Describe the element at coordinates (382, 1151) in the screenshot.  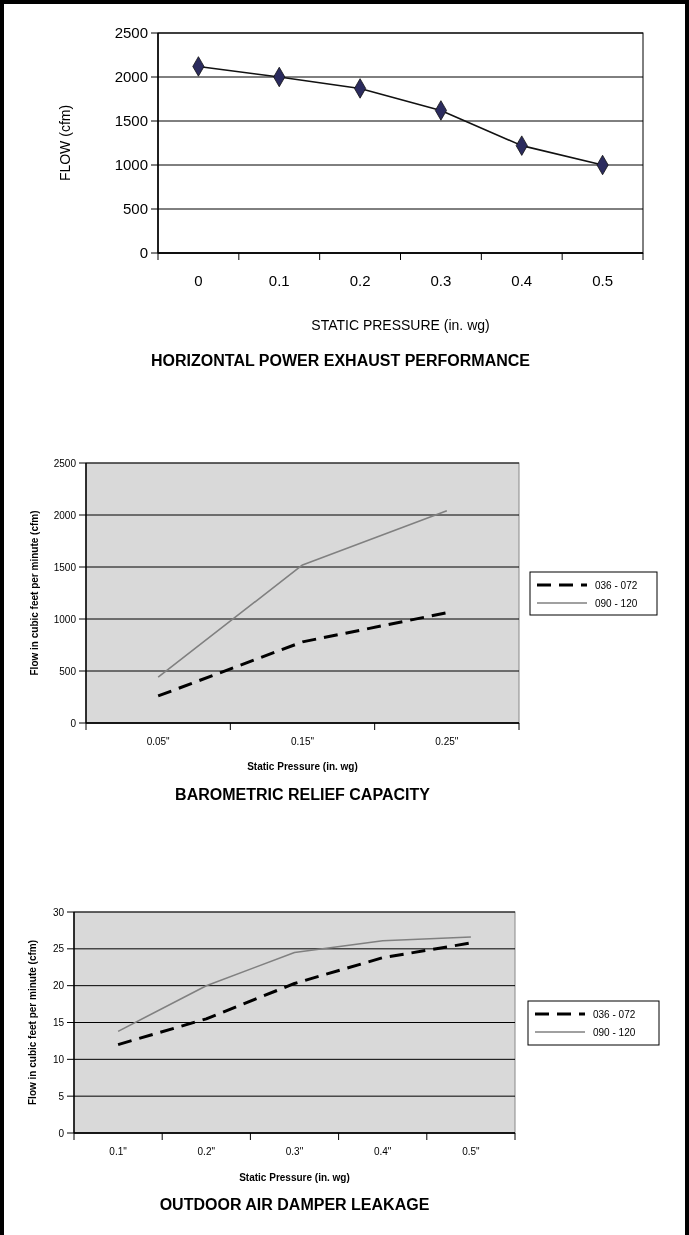
I see `x-tick-label: 0.4"` at that location.